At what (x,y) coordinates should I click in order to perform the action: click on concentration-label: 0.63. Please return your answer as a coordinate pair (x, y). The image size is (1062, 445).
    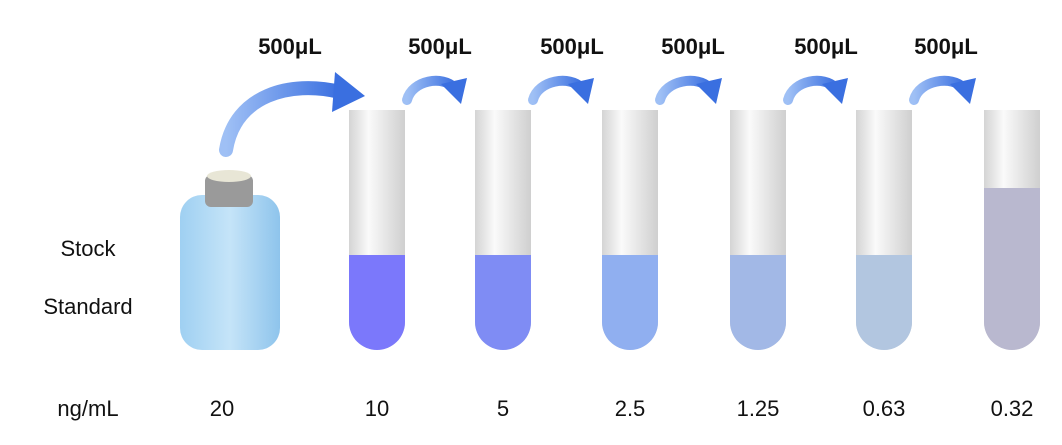
    Looking at the image, I should click on (884, 408).